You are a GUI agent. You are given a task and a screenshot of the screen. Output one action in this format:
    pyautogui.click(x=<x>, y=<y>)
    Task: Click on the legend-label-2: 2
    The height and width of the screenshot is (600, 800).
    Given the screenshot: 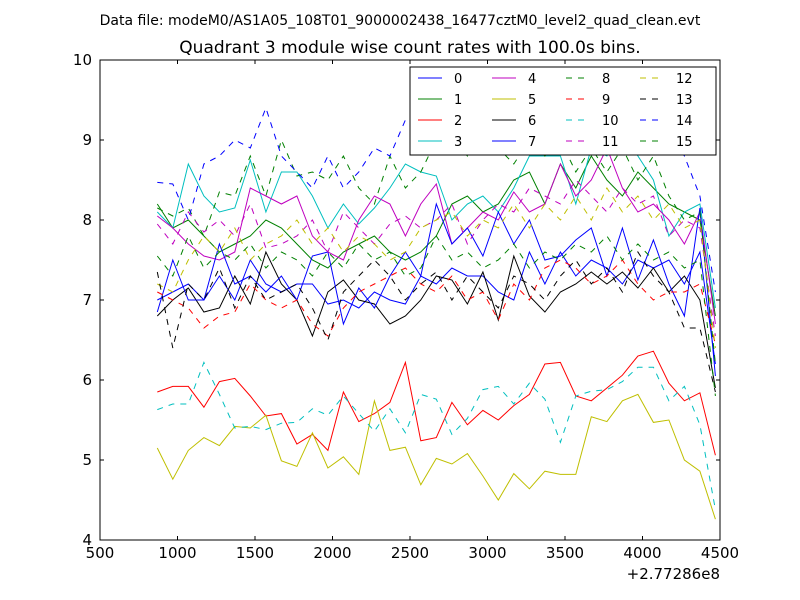 What is the action you would take?
    pyautogui.click(x=458, y=121)
    